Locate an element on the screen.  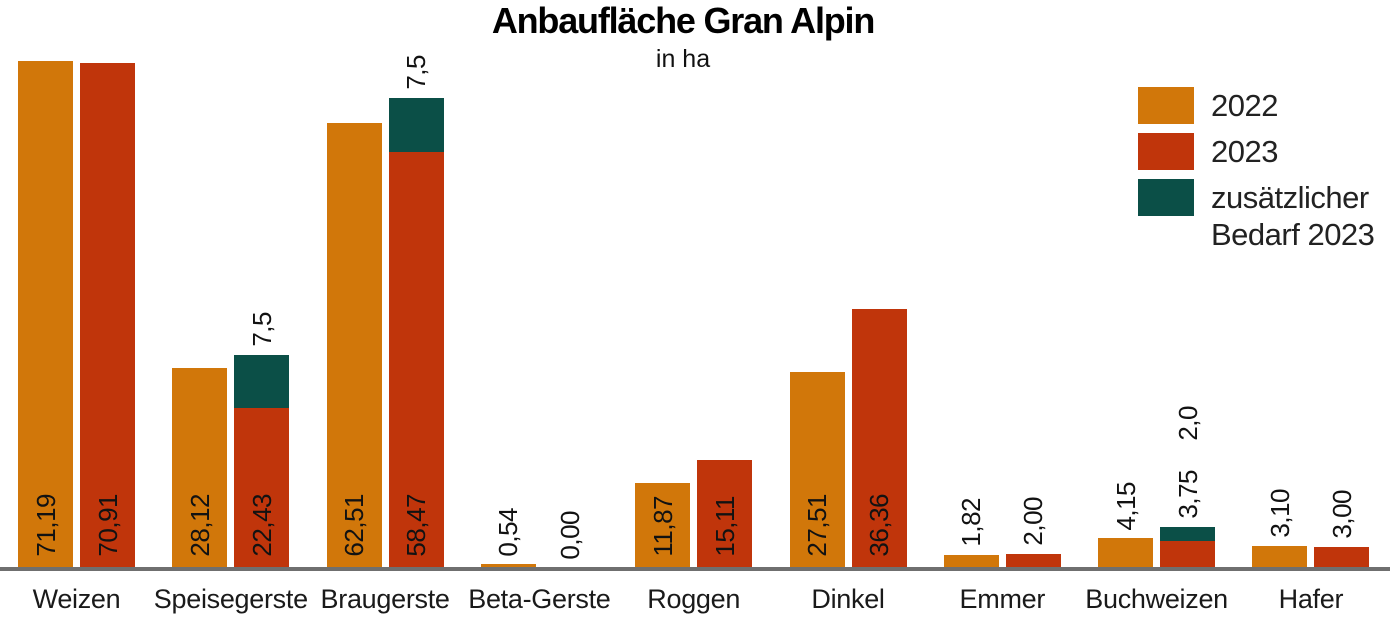
bar-2022-buchweizen is located at coordinates (1126, 553).